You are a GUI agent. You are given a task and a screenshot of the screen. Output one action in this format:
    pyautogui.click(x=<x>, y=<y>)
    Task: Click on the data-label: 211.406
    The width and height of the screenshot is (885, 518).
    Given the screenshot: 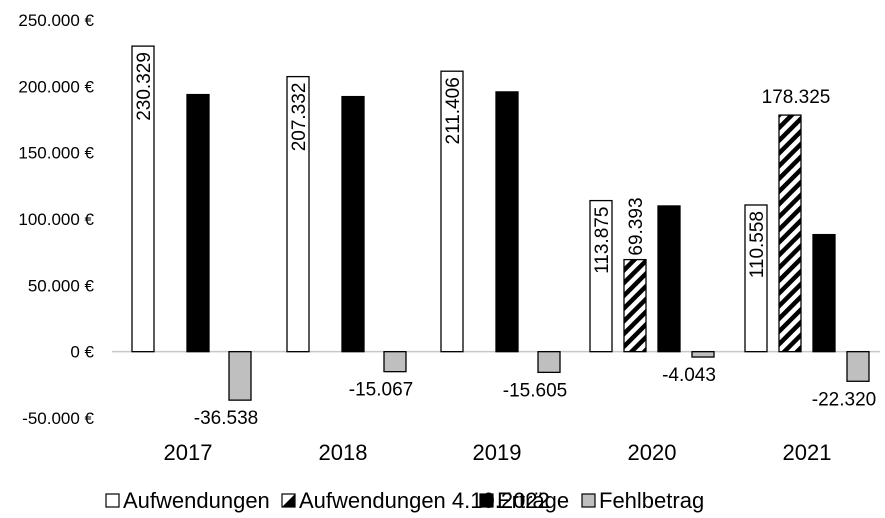 What is the action you would take?
    pyautogui.click(x=453, y=110)
    